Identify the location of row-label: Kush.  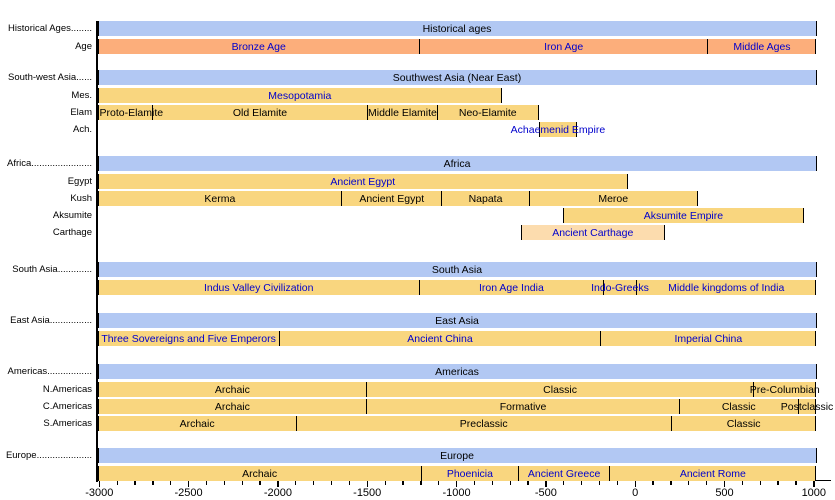
(81, 198).